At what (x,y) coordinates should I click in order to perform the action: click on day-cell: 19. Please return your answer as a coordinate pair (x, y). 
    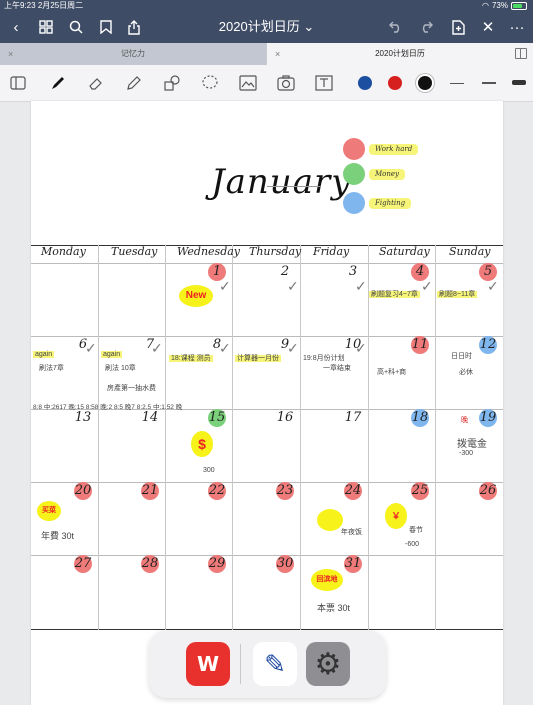
    Looking at the image, I should click on (469, 422).